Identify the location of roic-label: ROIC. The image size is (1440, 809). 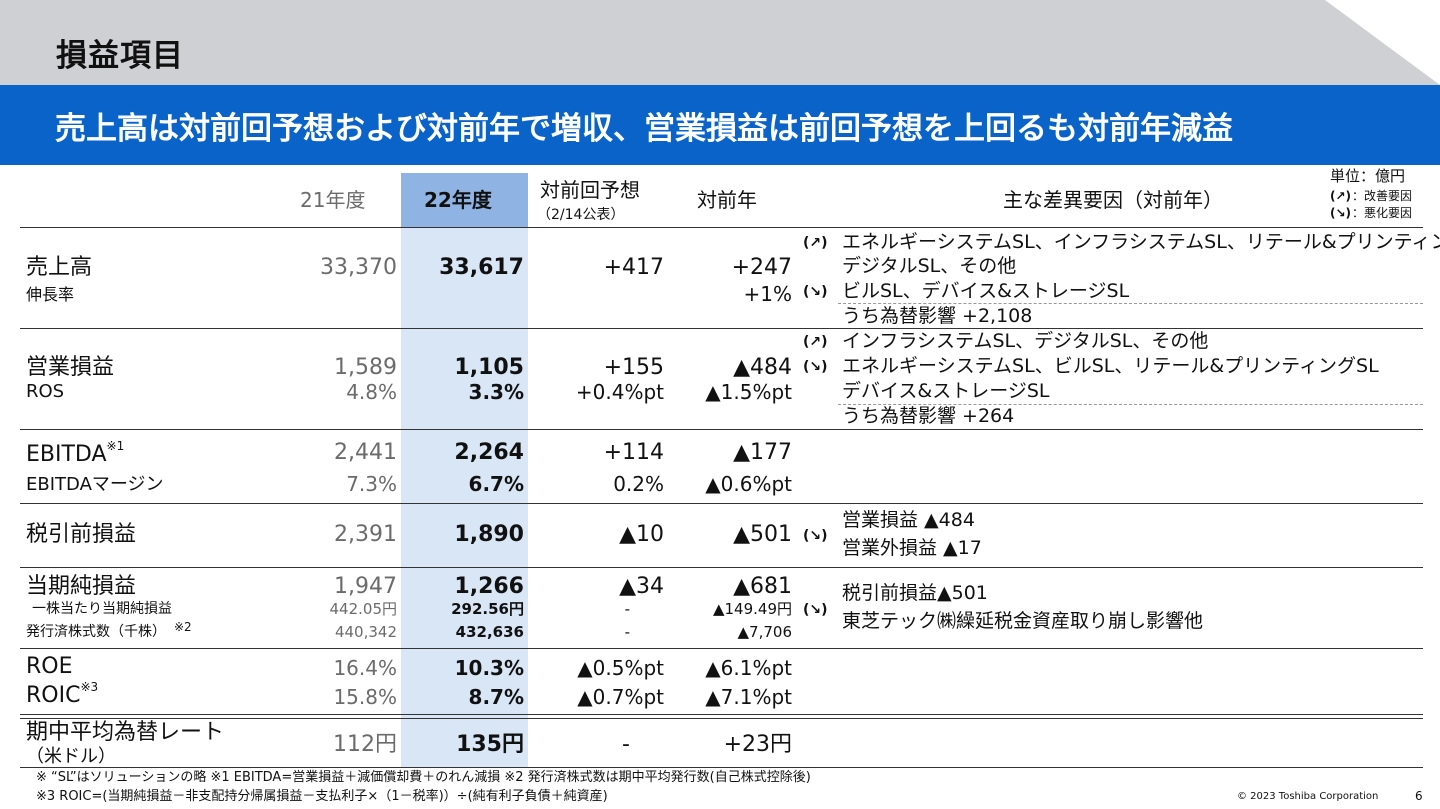
(53, 695).